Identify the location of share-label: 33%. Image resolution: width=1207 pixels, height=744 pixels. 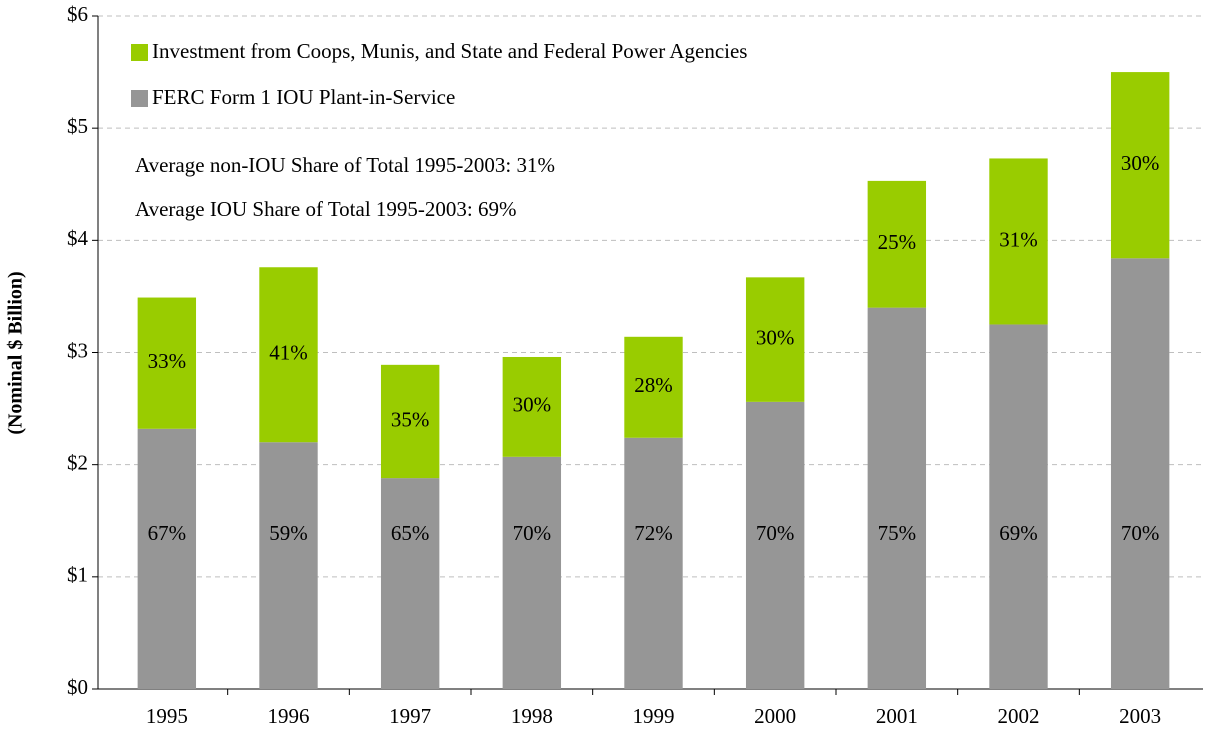
(167, 361).